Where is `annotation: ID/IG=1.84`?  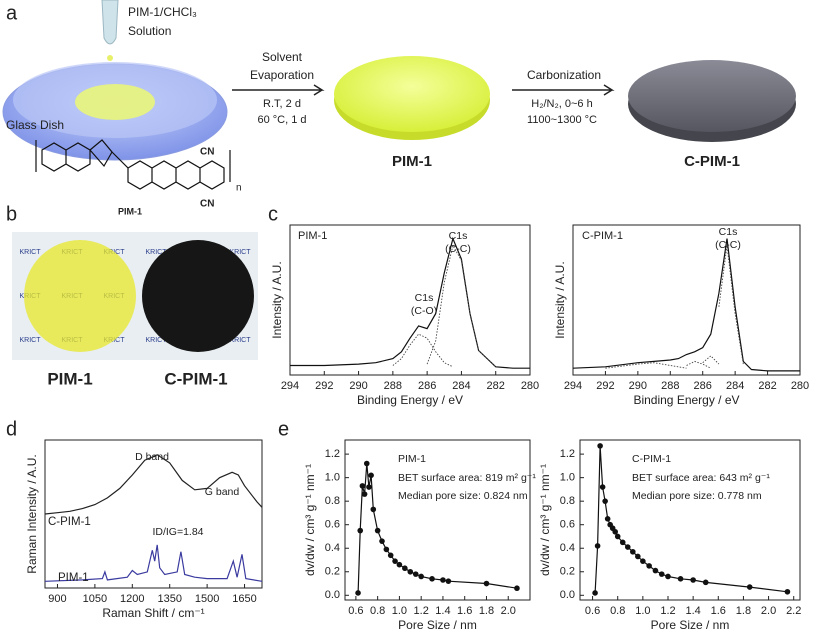 annotation: ID/IG=1.84 is located at coordinates (177, 532).